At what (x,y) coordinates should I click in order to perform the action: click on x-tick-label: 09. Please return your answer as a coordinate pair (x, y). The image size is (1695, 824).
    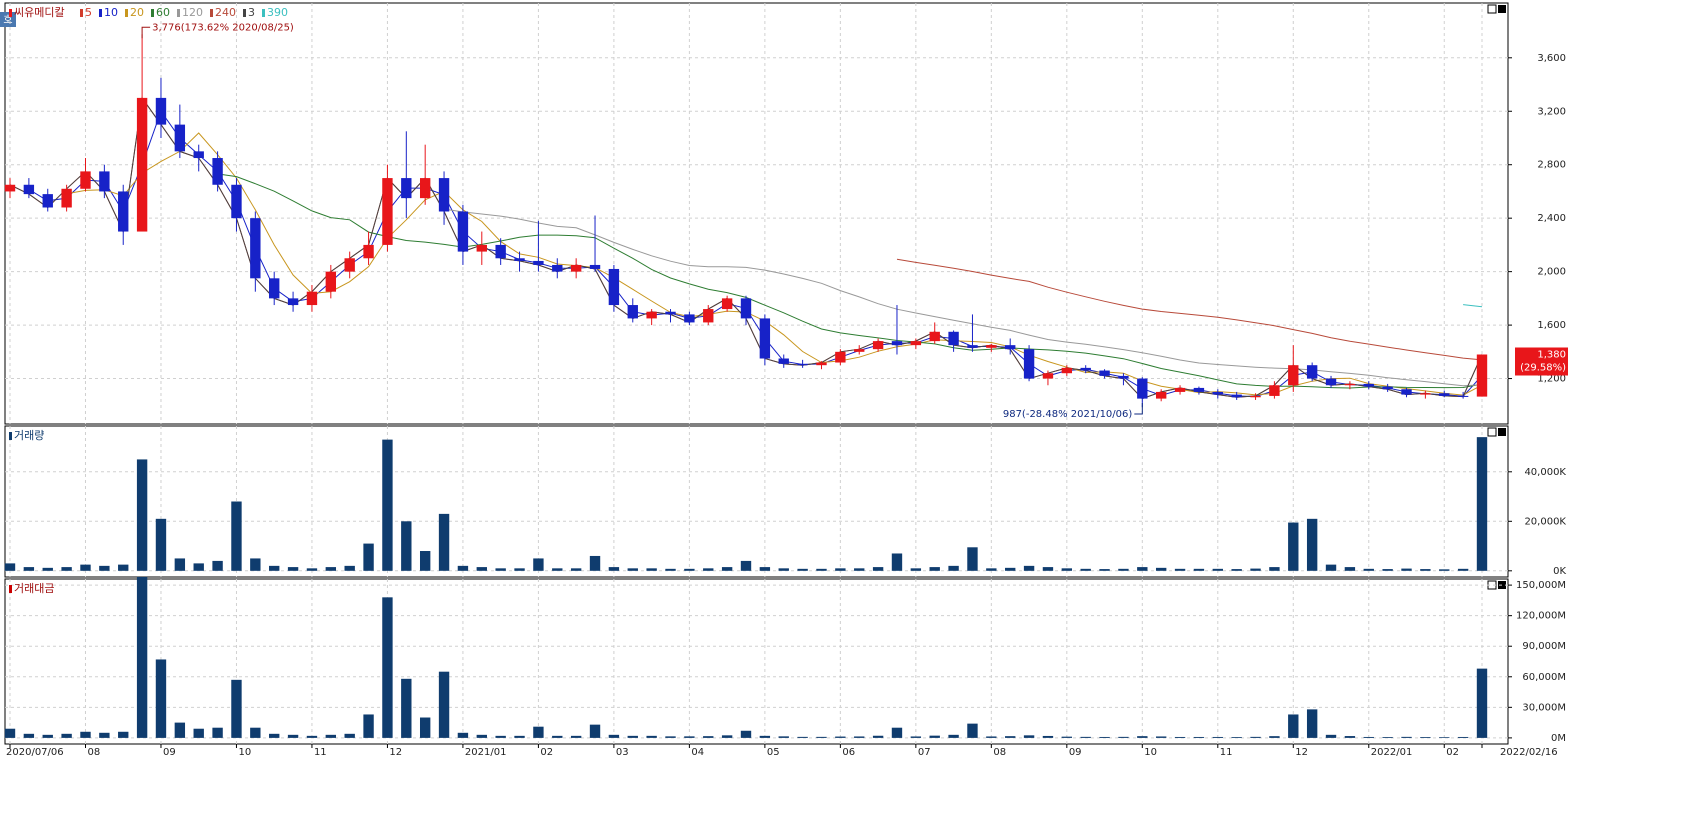
    Looking at the image, I should click on (169, 752).